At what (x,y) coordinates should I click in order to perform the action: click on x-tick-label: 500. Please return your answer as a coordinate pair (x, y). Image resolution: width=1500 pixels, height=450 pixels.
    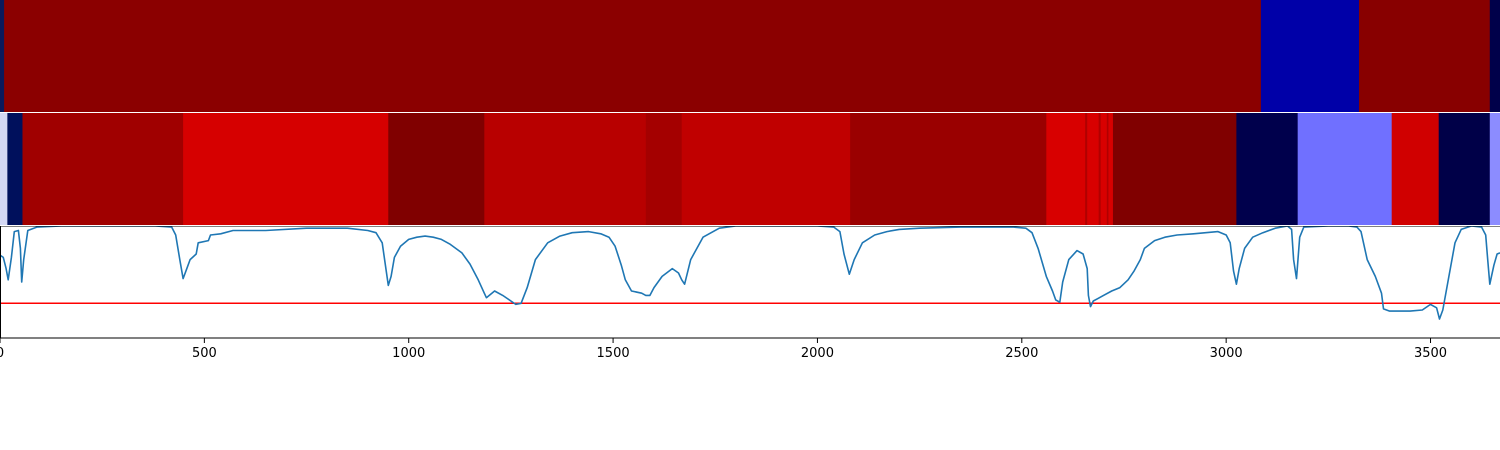
    Looking at the image, I should click on (204, 353).